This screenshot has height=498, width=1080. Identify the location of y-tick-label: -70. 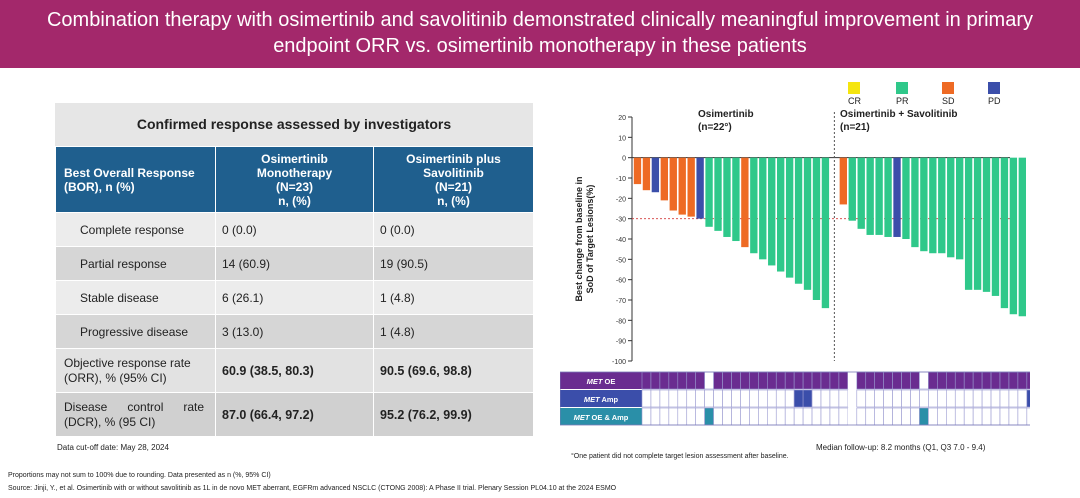
(621, 301).